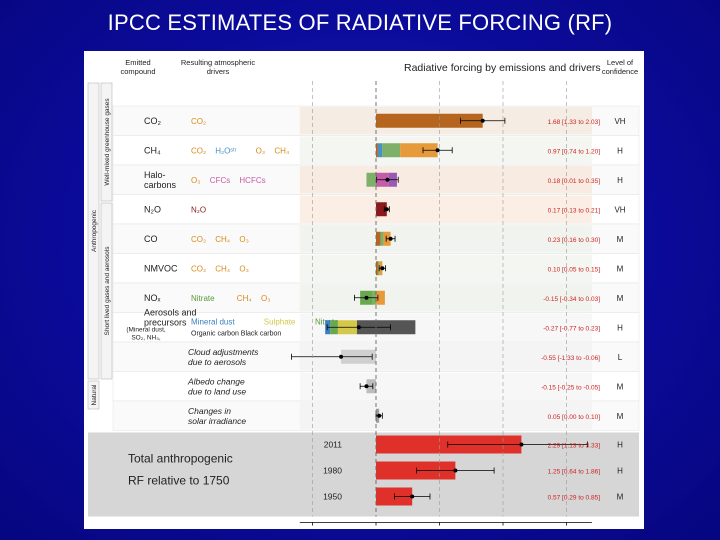 This screenshot has width=720, height=540. Describe the element at coordinates (570, 387) in the screenshot. I see `rf-value-label: -0.15 [-0.25 to -0.05]` at that location.